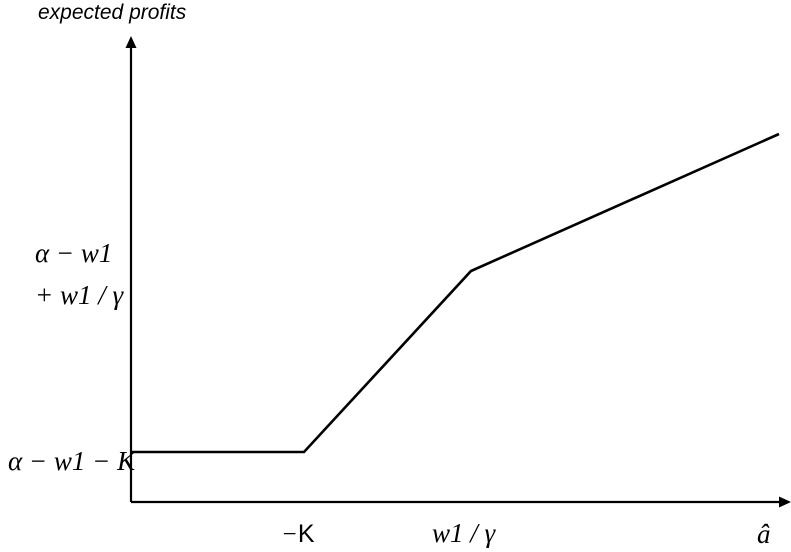 This screenshot has width=791, height=552. Describe the element at coordinates (112, 12) in the screenshot. I see `y-axis-title: expected profits` at that location.